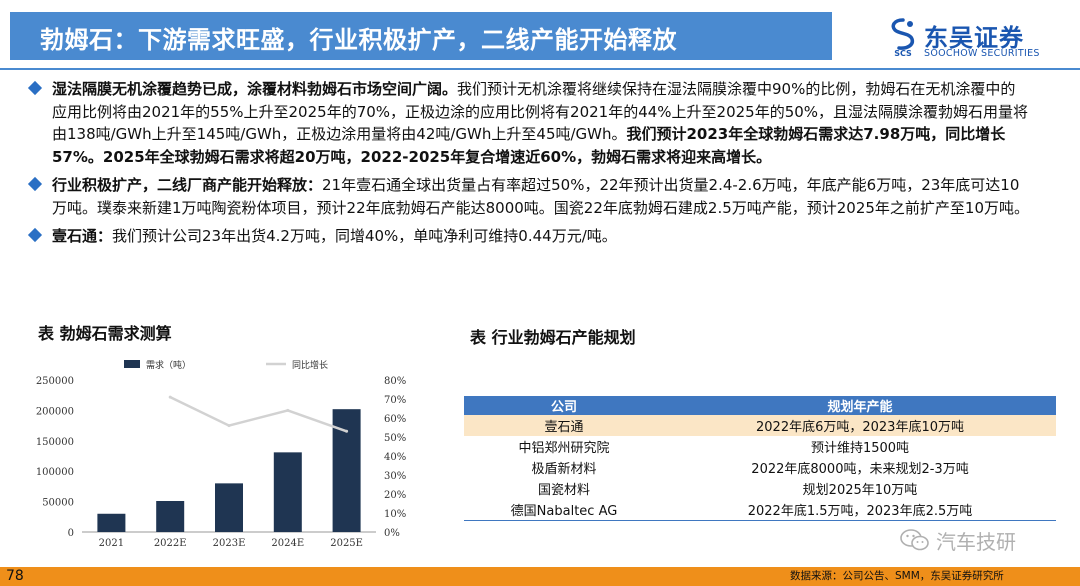  I want to click on y-right-tick-label: 0%, so click(392, 533).